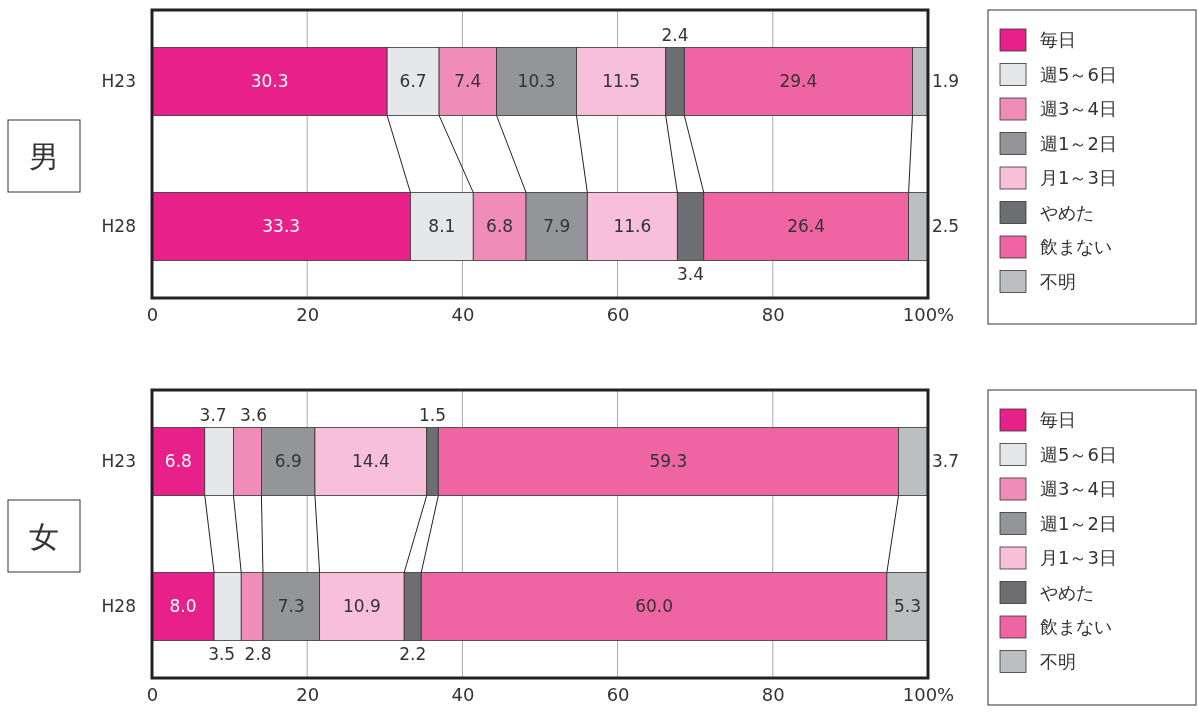 This screenshot has width=1198, height=716. I want to click on data-label: 3.5, so click(222, 654).